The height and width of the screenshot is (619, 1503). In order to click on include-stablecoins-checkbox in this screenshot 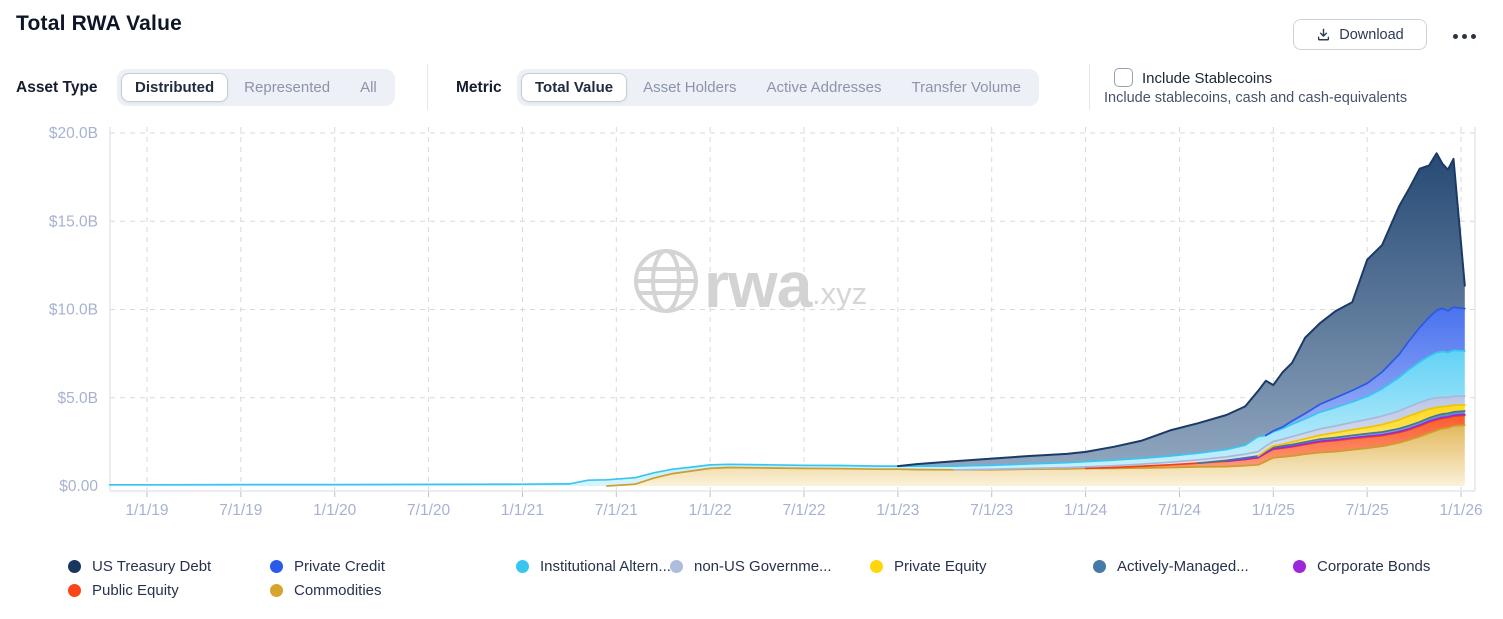, I will do `click(1123, 77)`.